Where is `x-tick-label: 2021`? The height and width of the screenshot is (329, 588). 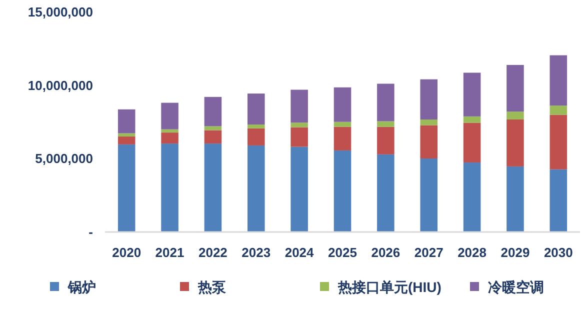 x-tick-label: 2021 is located at coordinates (169, 252).